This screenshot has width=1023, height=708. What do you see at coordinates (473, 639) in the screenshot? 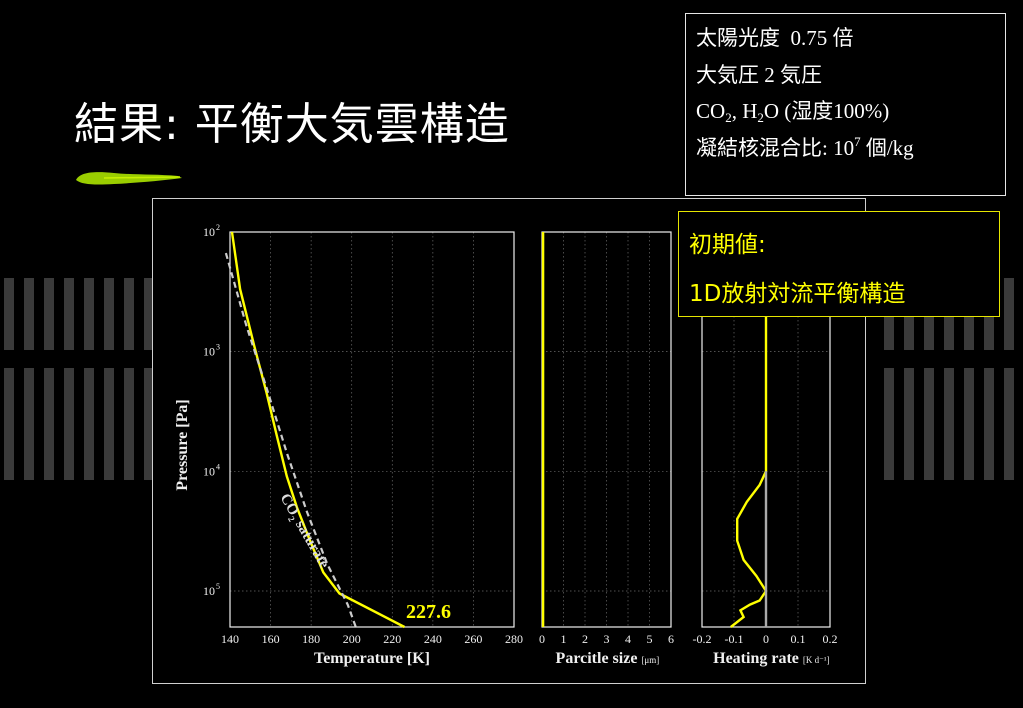
I see `x-tick-label: 260` at bounding box center [473, 639].